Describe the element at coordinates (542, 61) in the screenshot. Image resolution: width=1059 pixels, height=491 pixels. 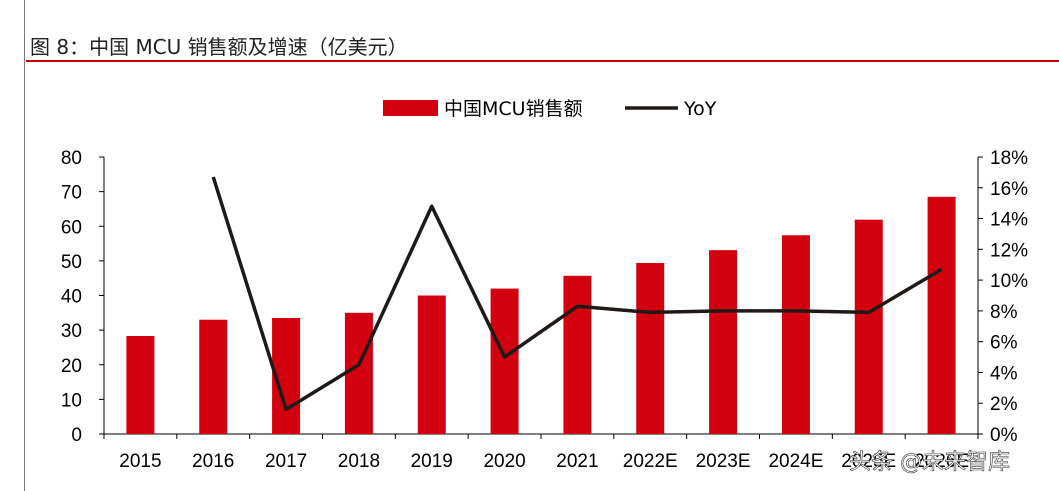
I see `title-rule` at that location.